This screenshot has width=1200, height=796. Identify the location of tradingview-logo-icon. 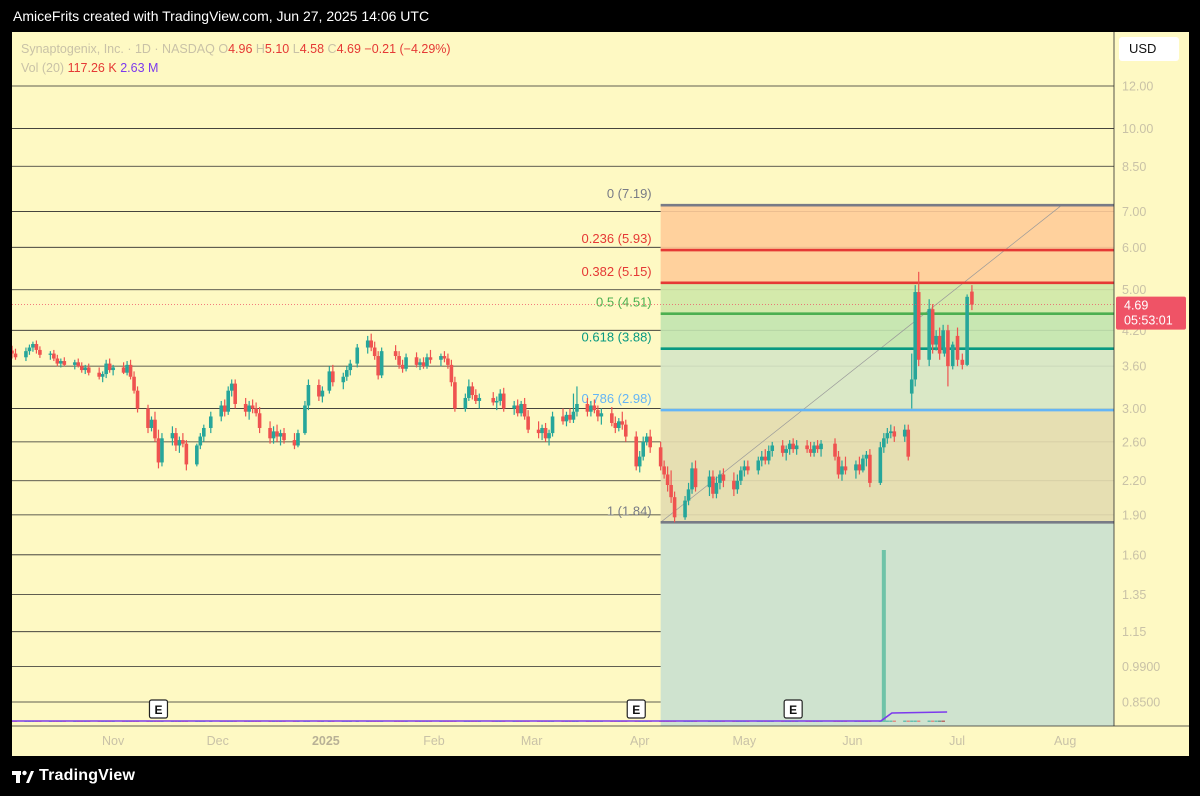
(23, 776).